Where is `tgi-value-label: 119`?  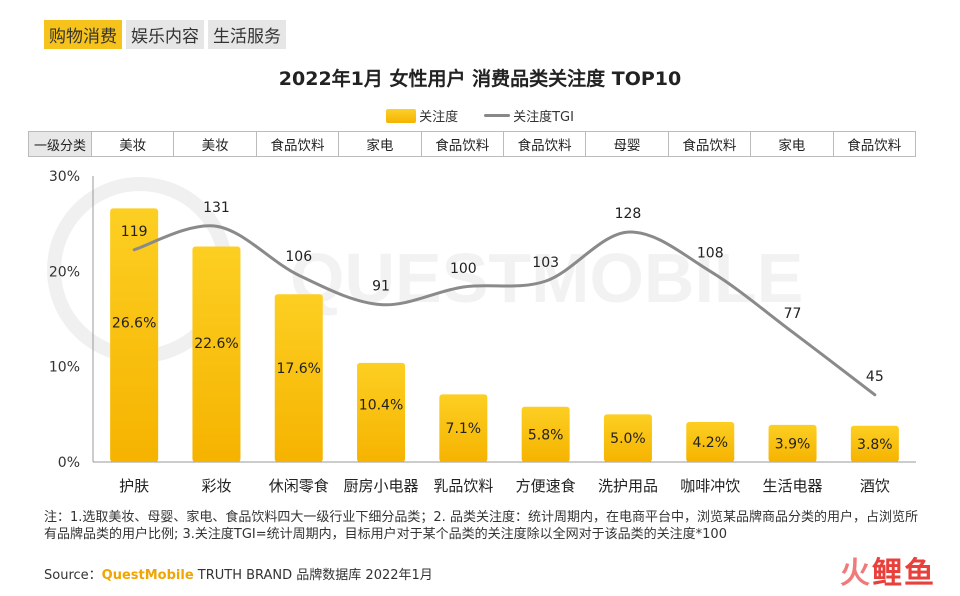 tgi-value-label: 119 is located at coordinates (134, 232).